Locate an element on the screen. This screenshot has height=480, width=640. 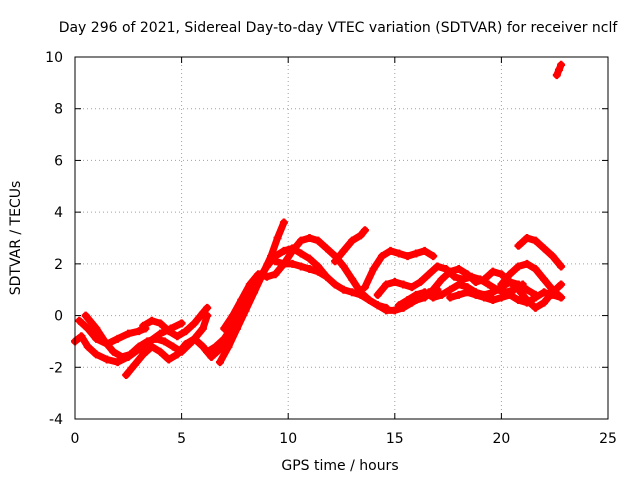
y-tick-label: -4 is located at coordinates (56, 420).